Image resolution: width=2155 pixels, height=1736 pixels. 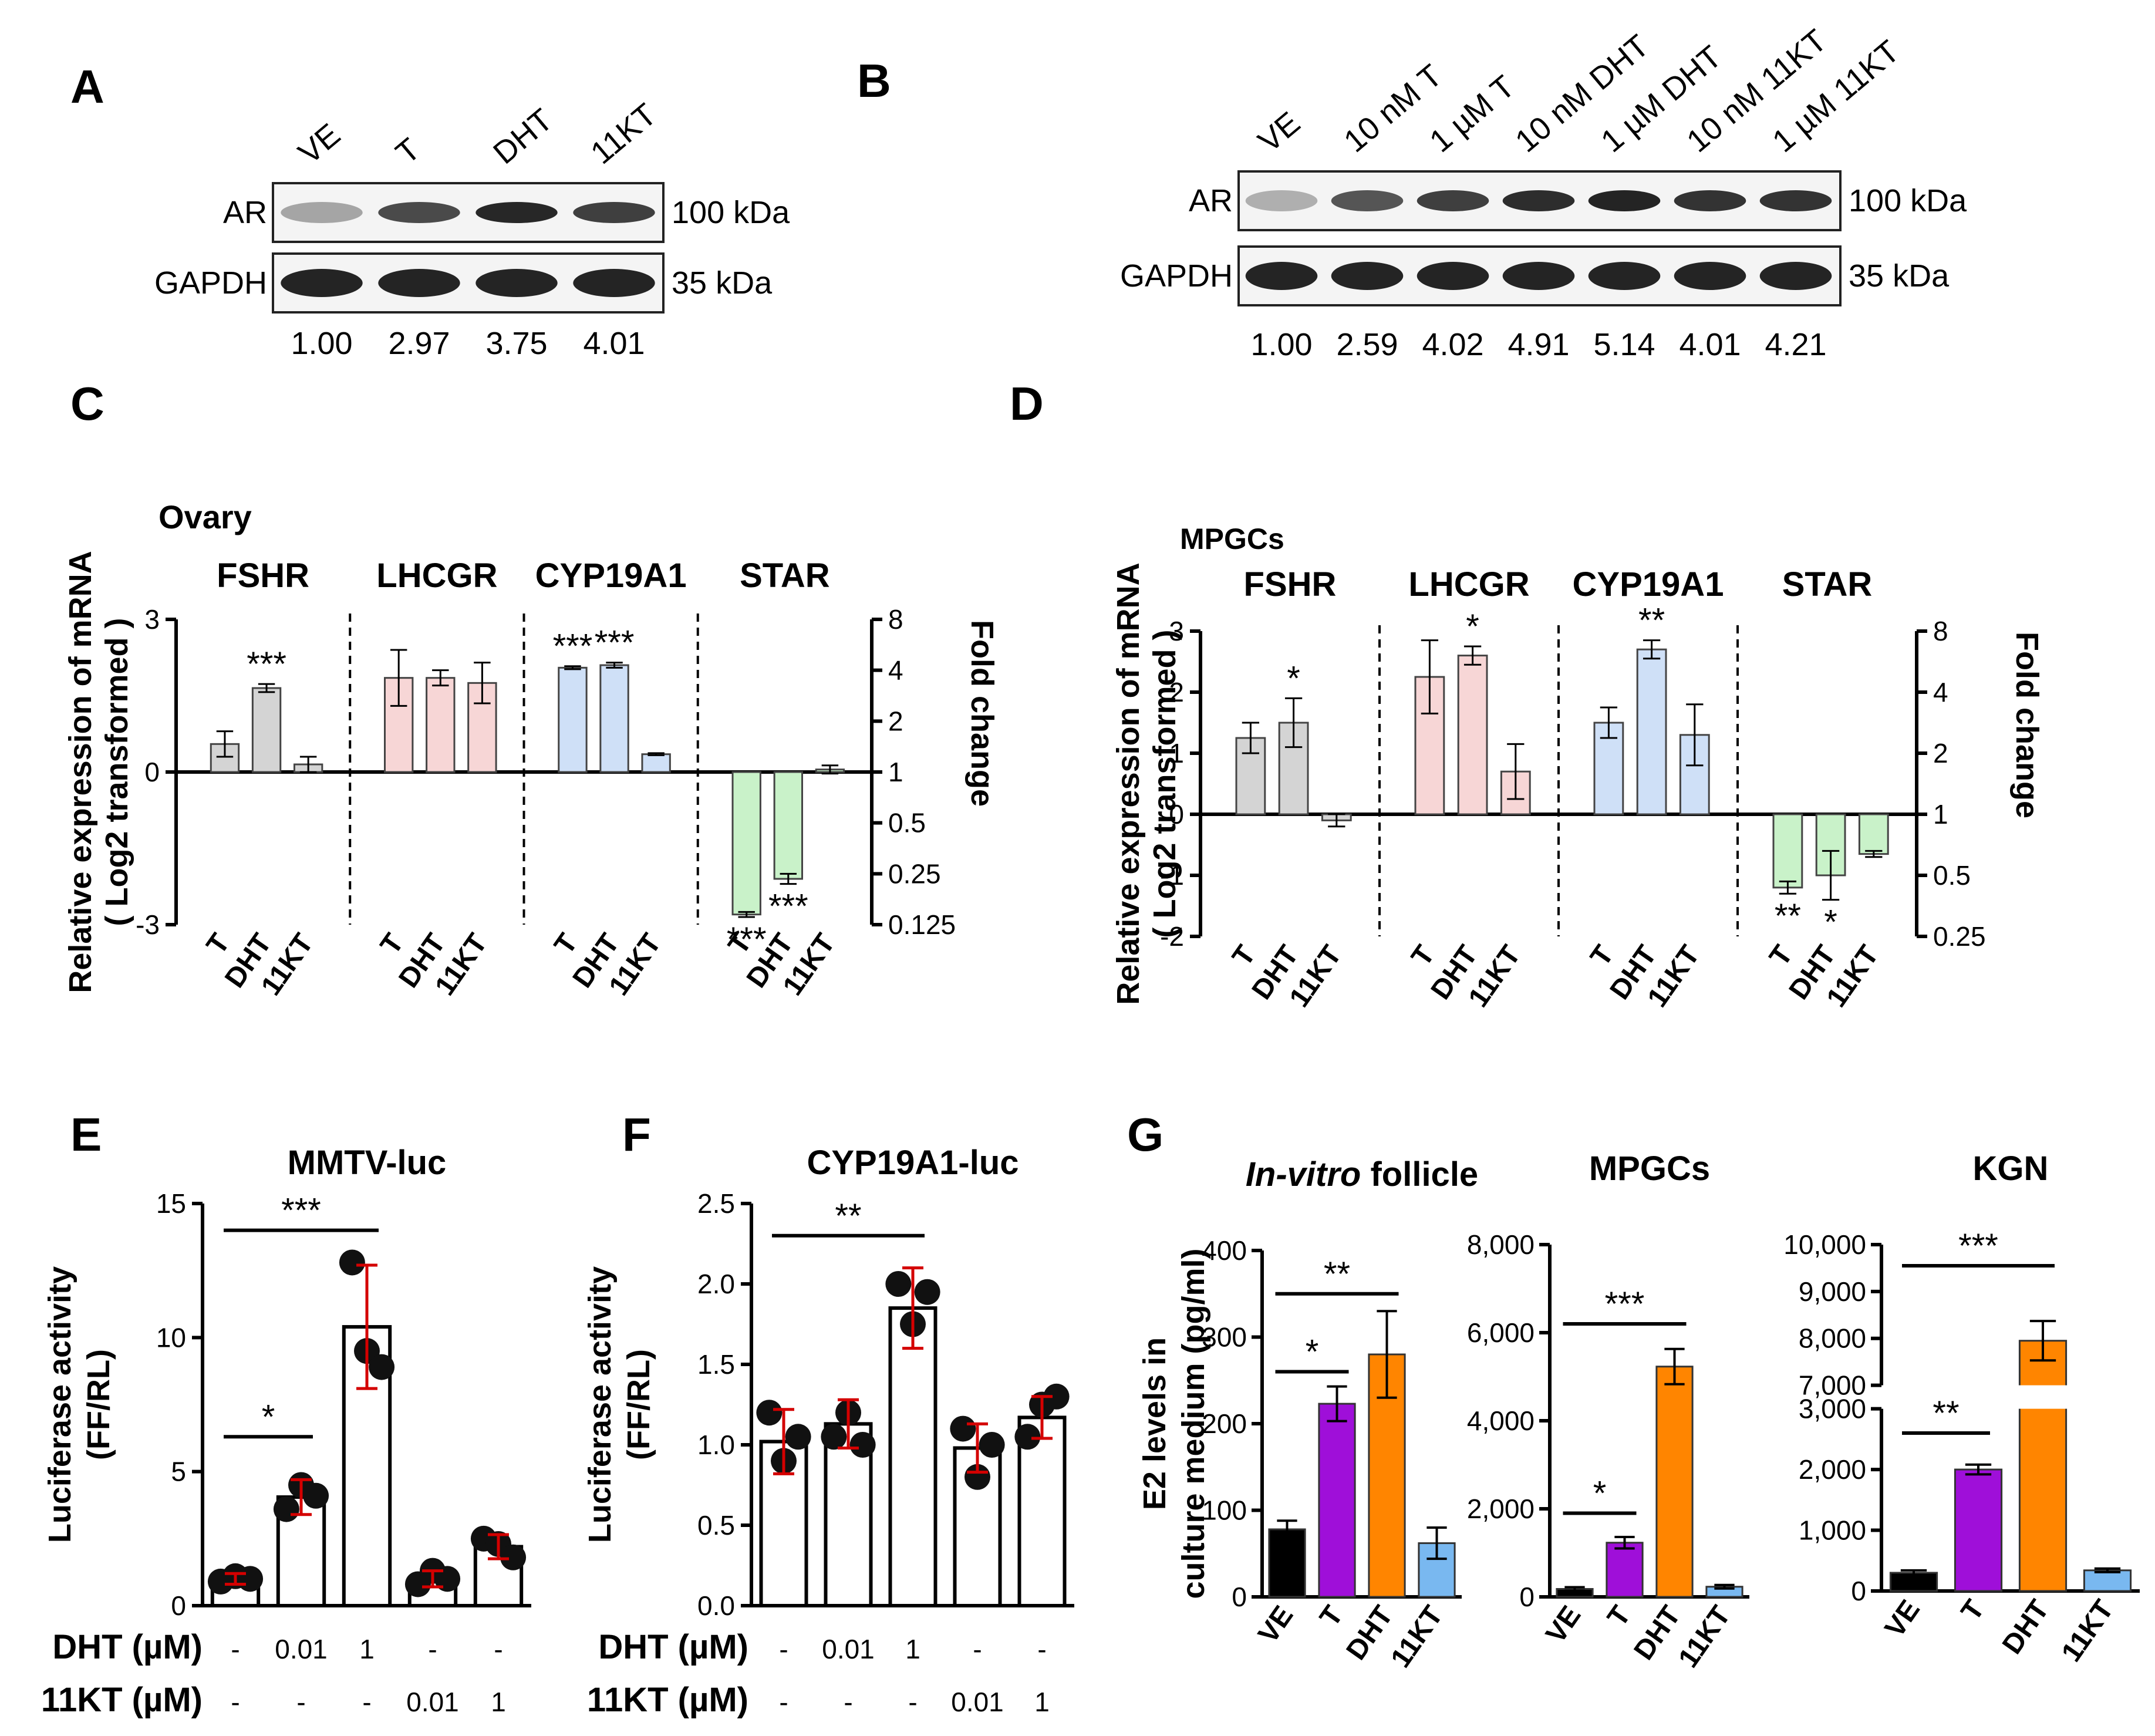 I want to click on dose-11kt-value: 0.01, so click(x=432, y=1702).